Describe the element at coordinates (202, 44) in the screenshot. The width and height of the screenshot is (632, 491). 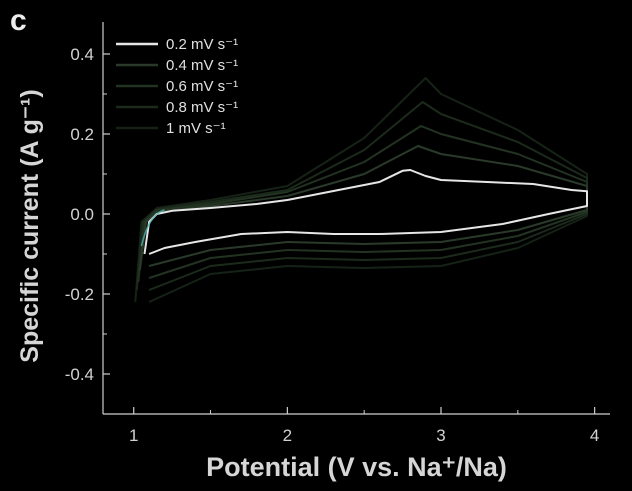
I see `legend-label: 0.2 mV s⁻¹` at that location.